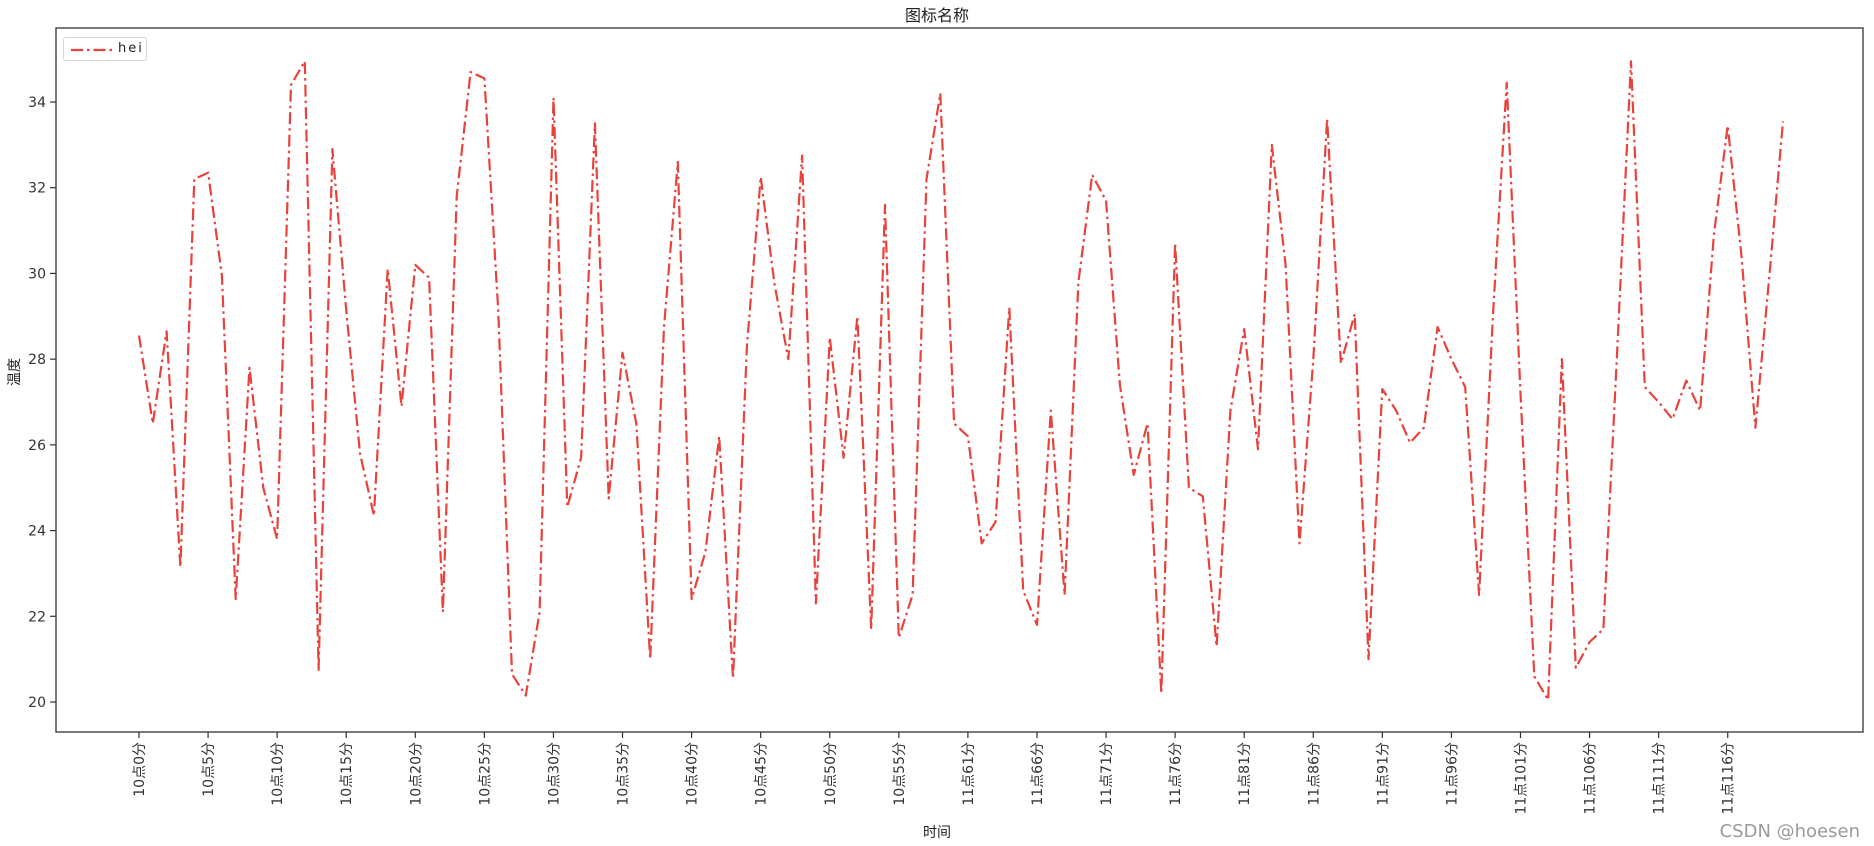 This screenshot has width=1874, height=846. I want to click on y-tick-label: 22, so click(37, 617).